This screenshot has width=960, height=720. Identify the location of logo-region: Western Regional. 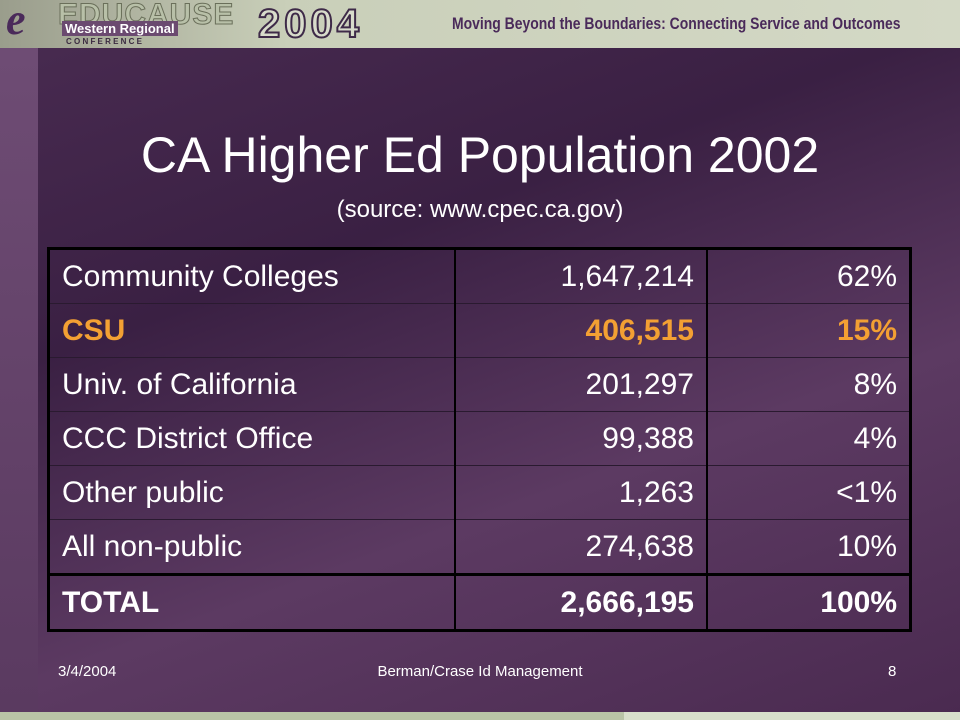
(120, 28).